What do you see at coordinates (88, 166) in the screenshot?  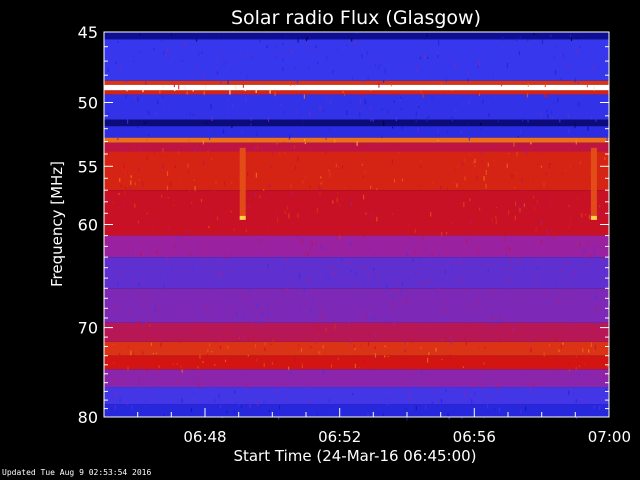 I see `y-tick-label-2: 55` at bounding box center [88, 166].